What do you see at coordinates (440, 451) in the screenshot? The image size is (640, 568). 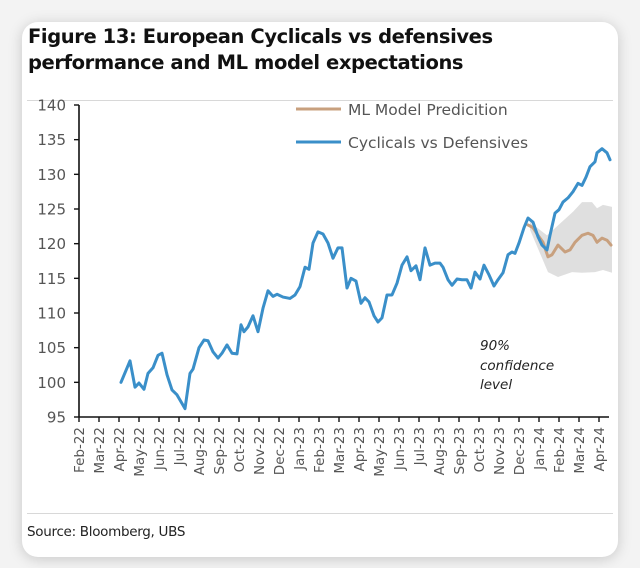 I see `x-tick-label: Aug-23` at bounding box center [440, 451].